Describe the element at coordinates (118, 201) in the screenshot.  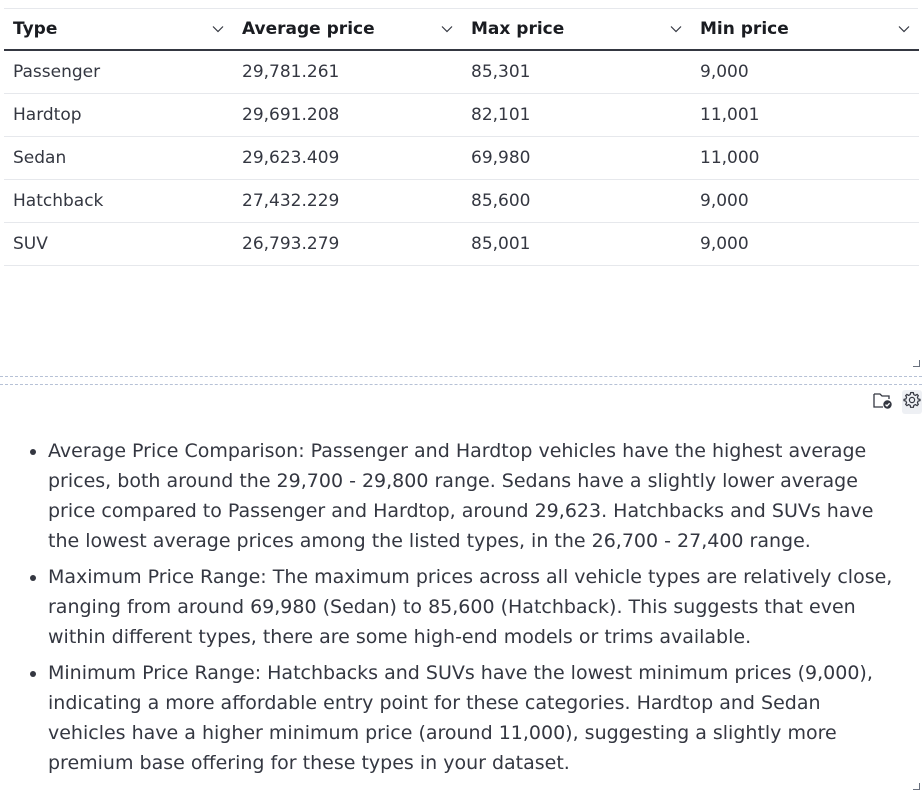
I see `table-cell-type: Hatchback` at that location.